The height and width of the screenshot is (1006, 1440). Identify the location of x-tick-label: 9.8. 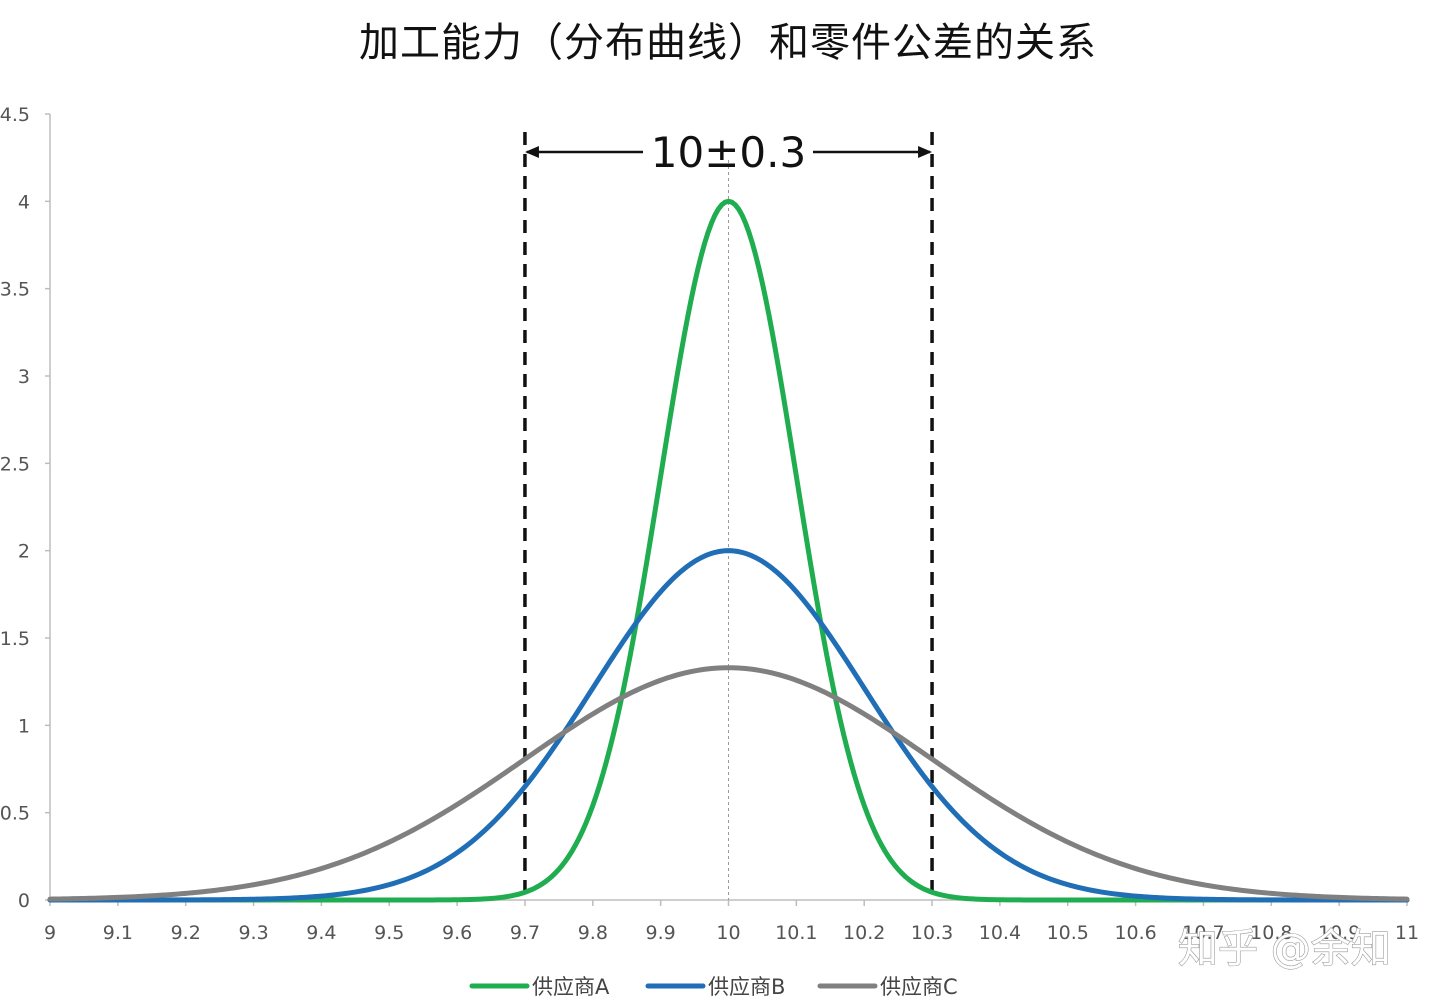
(593, 933).